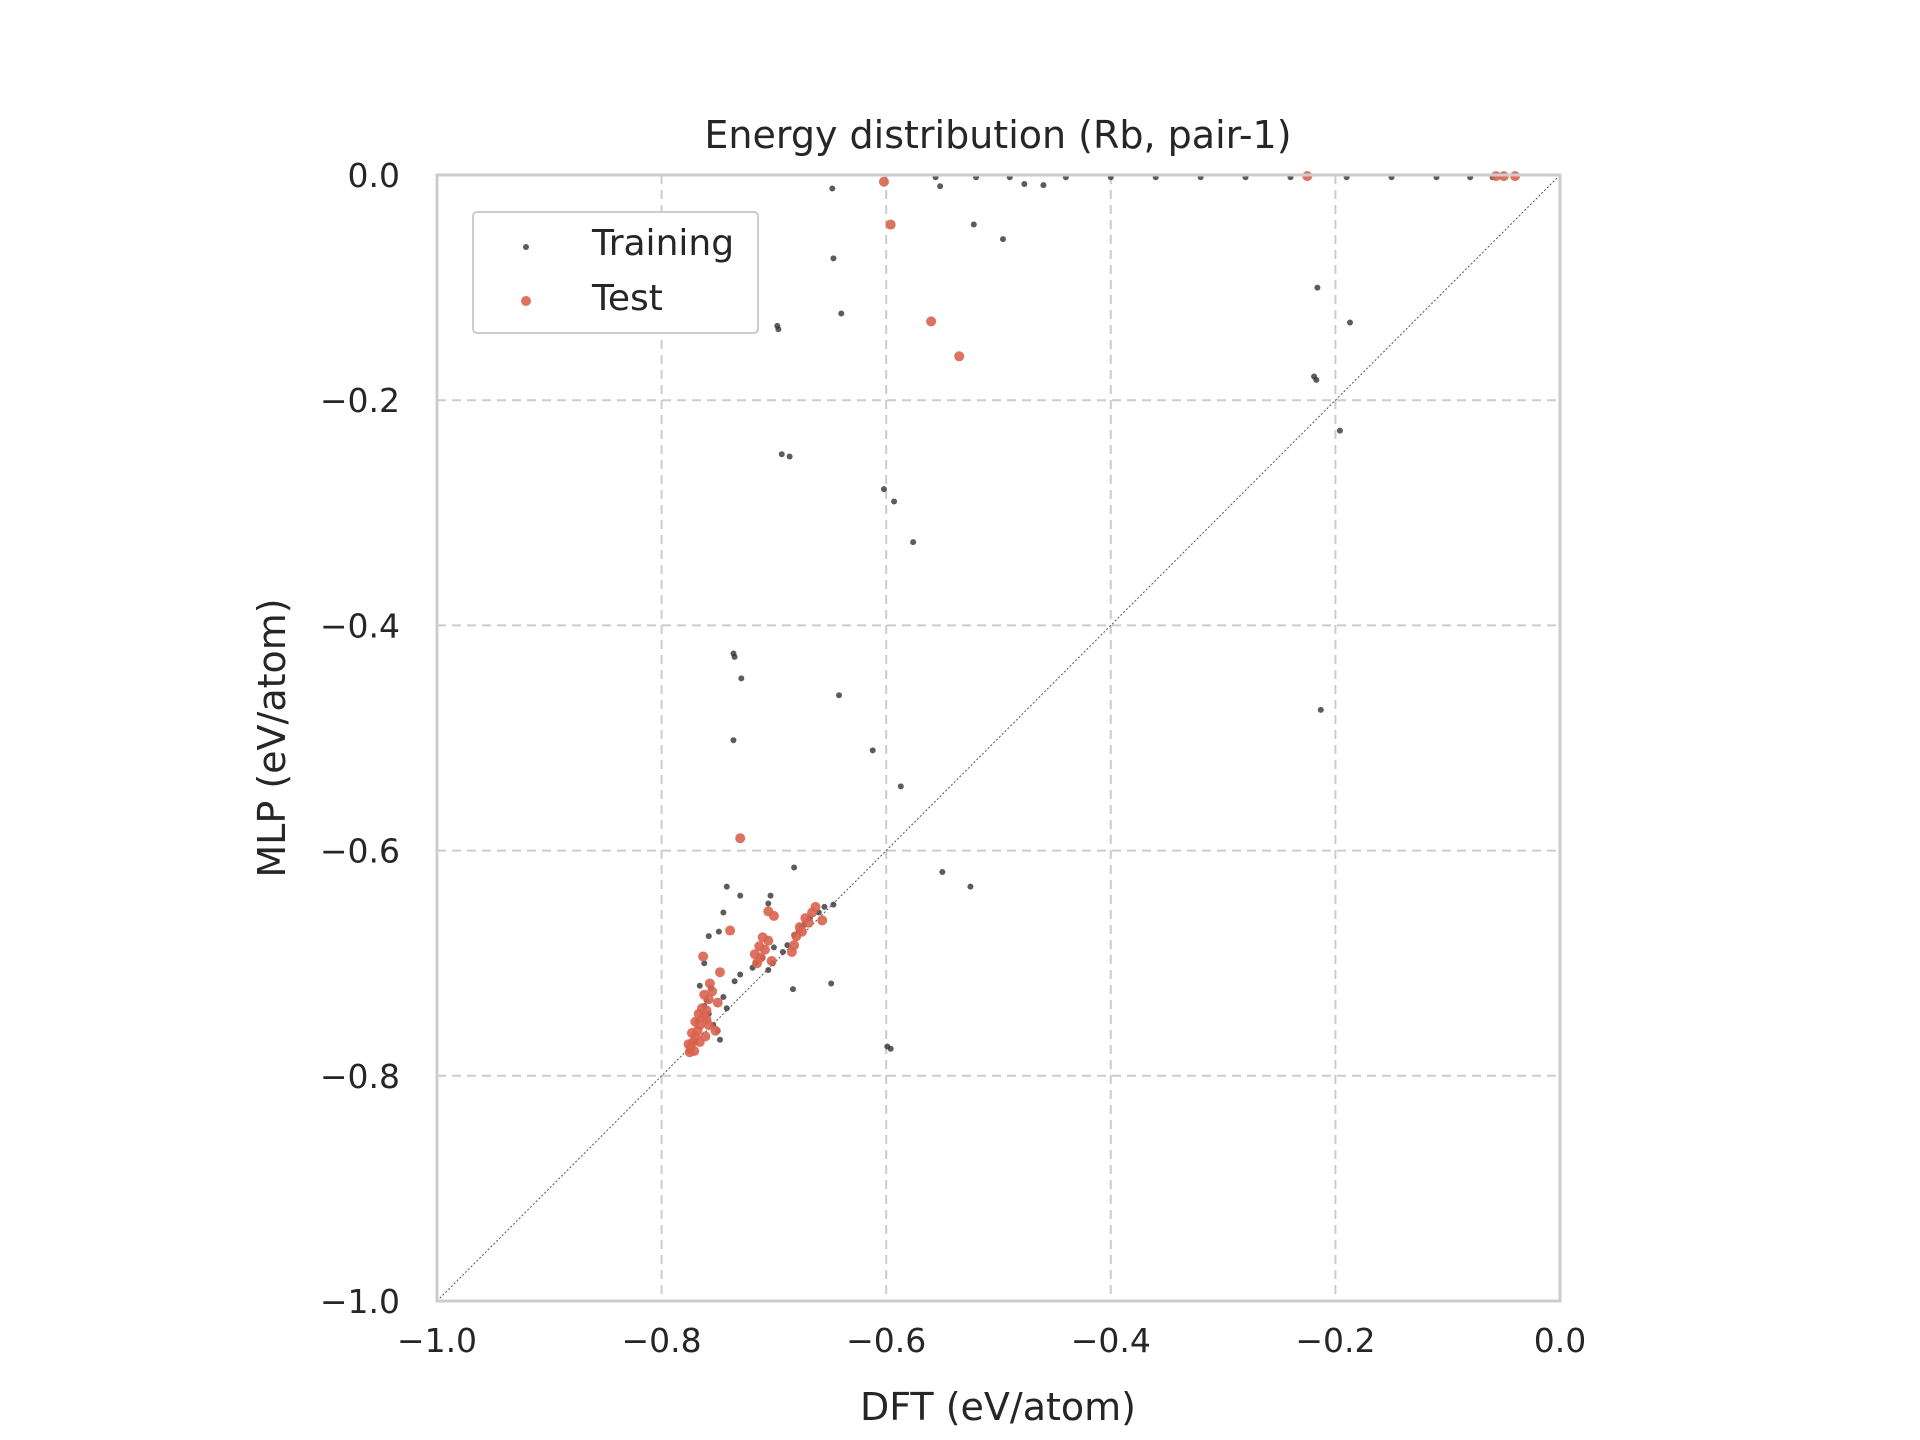 Image resolution: width=1920 pixels, height=1440 pixels. I want to click on x-tick-label: 0.0, so click(1560, 1340).